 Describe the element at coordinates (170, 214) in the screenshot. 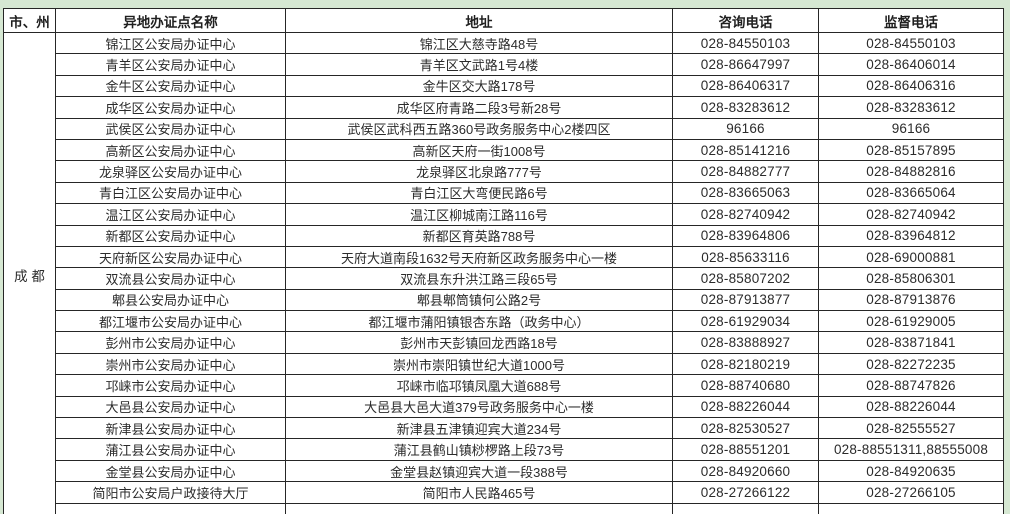

I see `site-name-cell: 温江区公安局办证中心` at that location.